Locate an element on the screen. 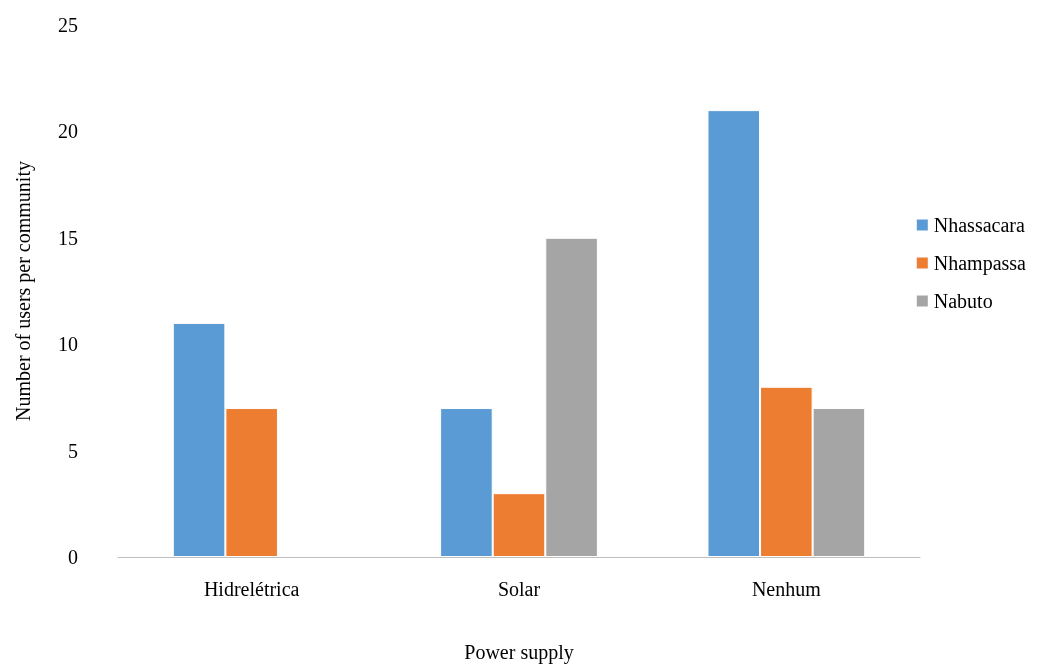 This screenshot has height=671, width=1041. y-tick-label: 20 is located at coordinates (68, 131).